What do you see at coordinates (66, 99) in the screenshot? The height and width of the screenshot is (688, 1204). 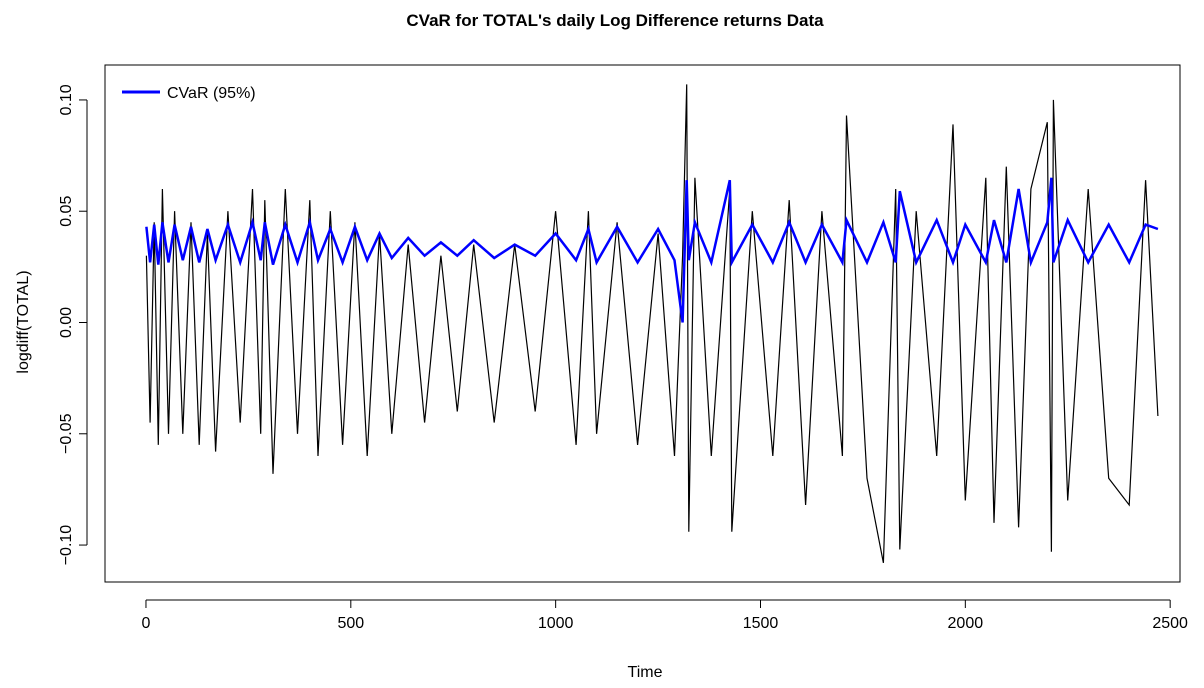 I see `y-tick-label: 0.10` at bounding box center [66, 99].